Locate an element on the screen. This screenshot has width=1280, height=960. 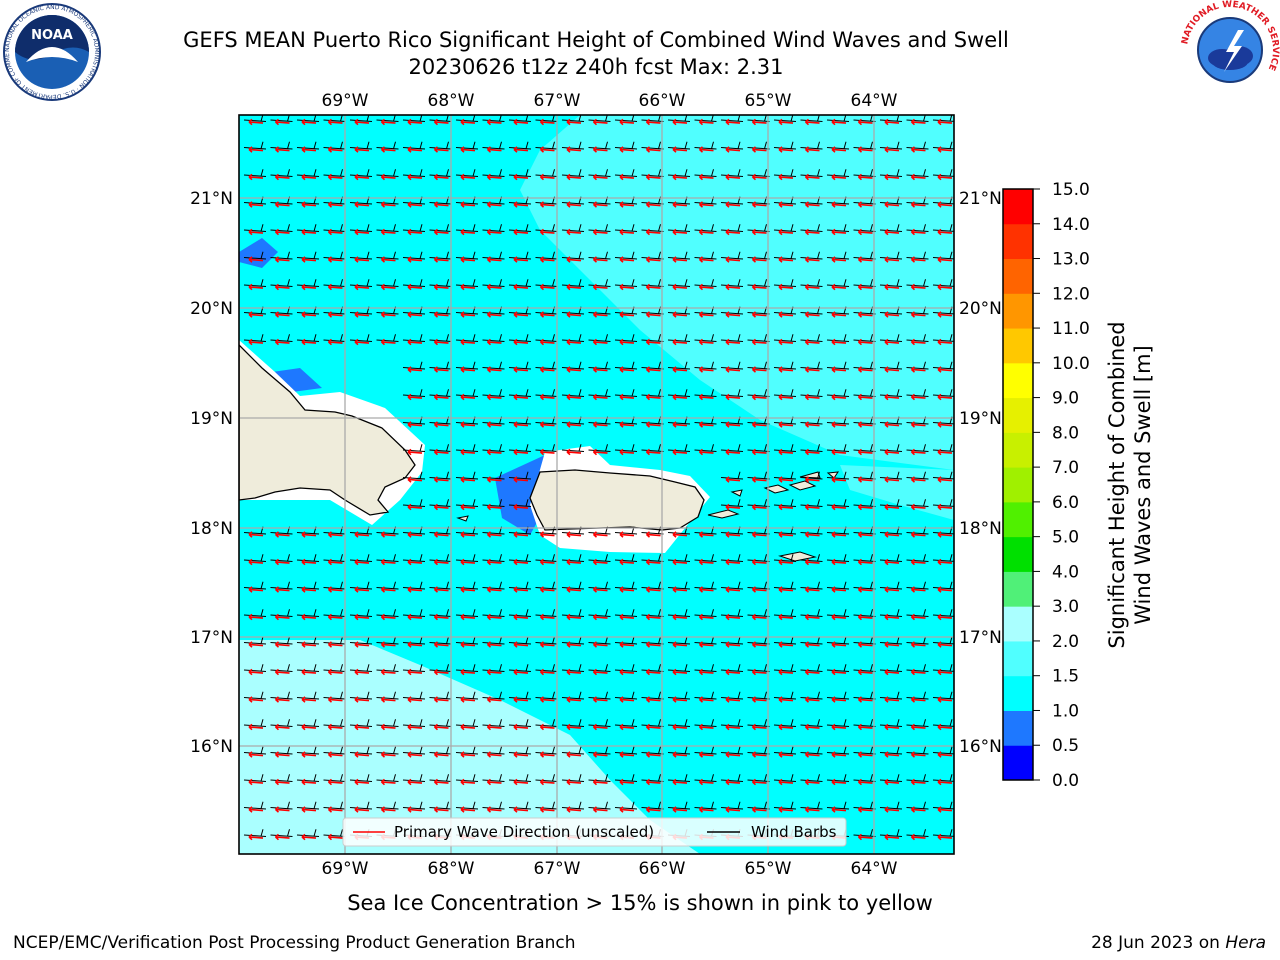
lat-label: 21°N is located at coordinates (211, 199).